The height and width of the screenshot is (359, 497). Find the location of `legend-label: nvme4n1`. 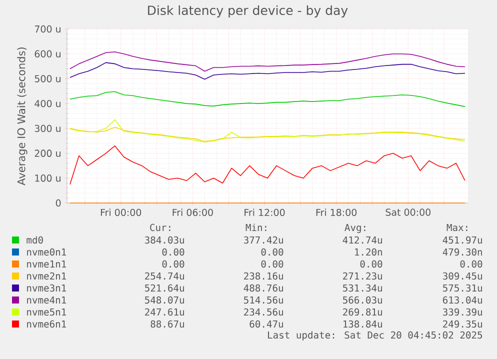

legend-label: nvme4n1 is located at coordinates (46, 300).